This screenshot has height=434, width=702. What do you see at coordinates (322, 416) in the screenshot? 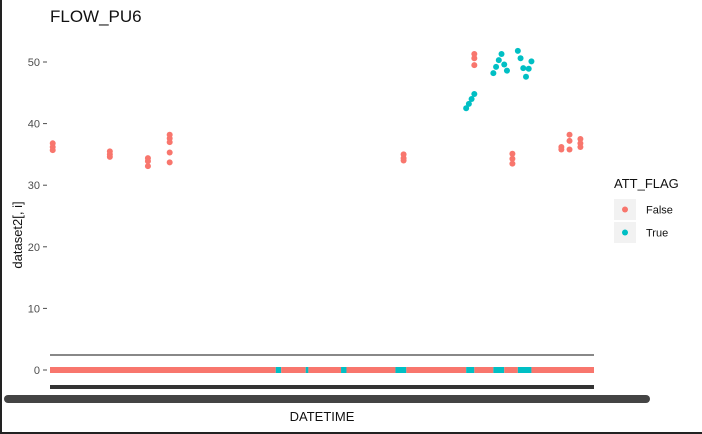
I see `x-axis-title: DATETIME` at bounding box center [322, 416].